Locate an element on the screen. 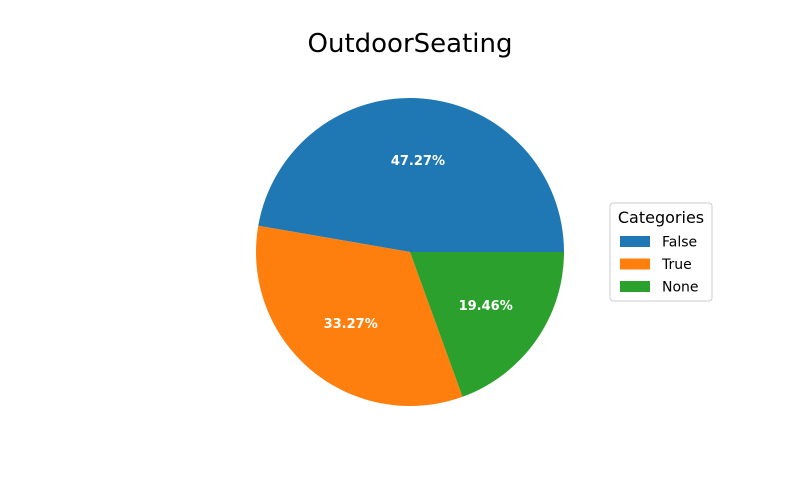 Image resolution: width=800 pixels, height=500 pixels. legend-frame is located at coordinates (661, 252).